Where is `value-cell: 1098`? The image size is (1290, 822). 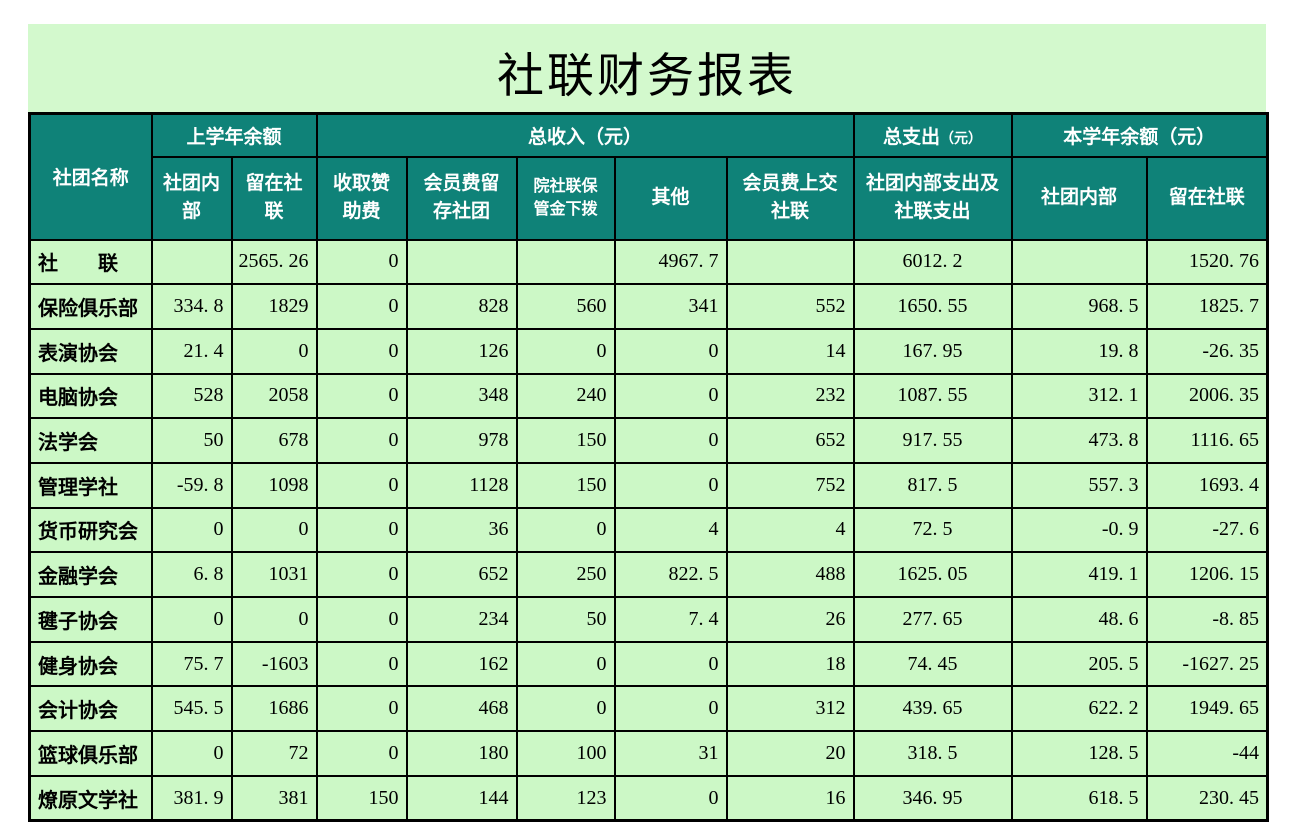
value-cell: 1098 is located at coordinates (274, 485).